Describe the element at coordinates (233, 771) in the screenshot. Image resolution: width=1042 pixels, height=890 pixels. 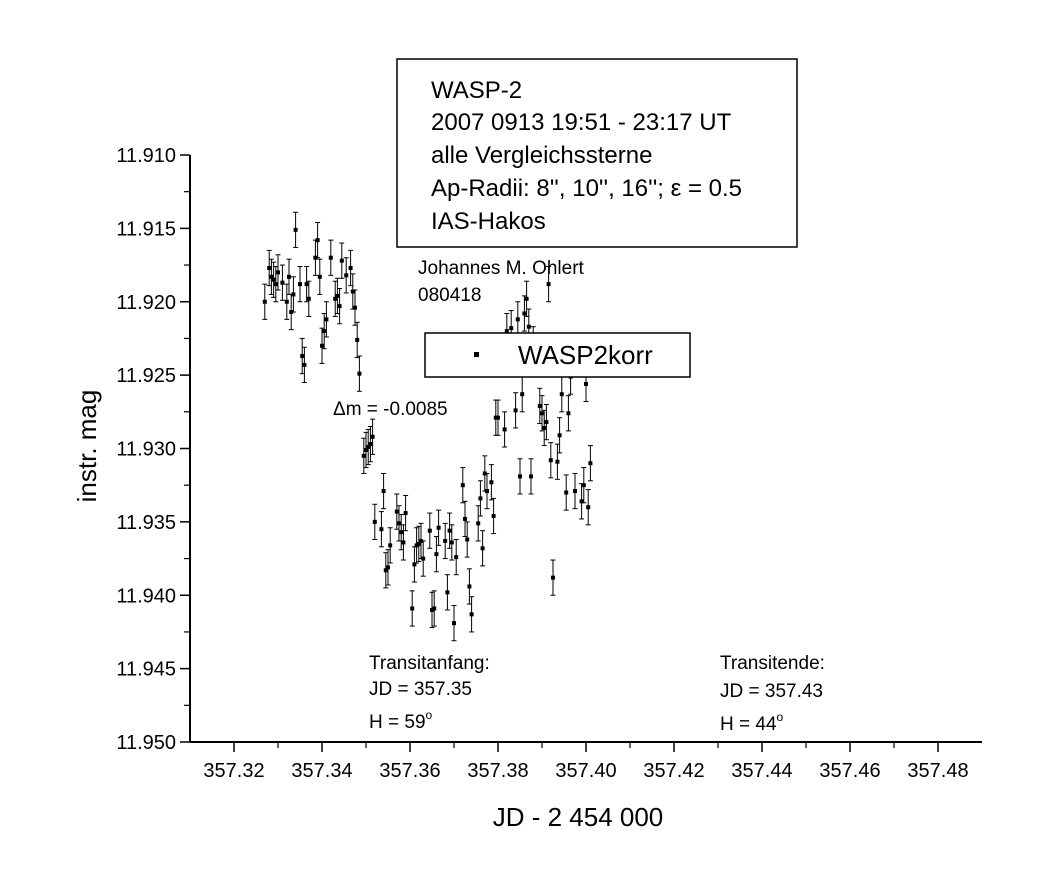
I see `x-tick-label: 357.32` at that location.